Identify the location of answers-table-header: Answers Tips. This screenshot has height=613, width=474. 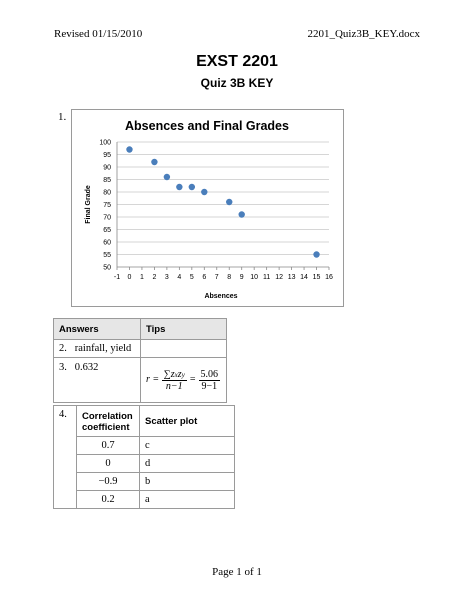
(140, 329).